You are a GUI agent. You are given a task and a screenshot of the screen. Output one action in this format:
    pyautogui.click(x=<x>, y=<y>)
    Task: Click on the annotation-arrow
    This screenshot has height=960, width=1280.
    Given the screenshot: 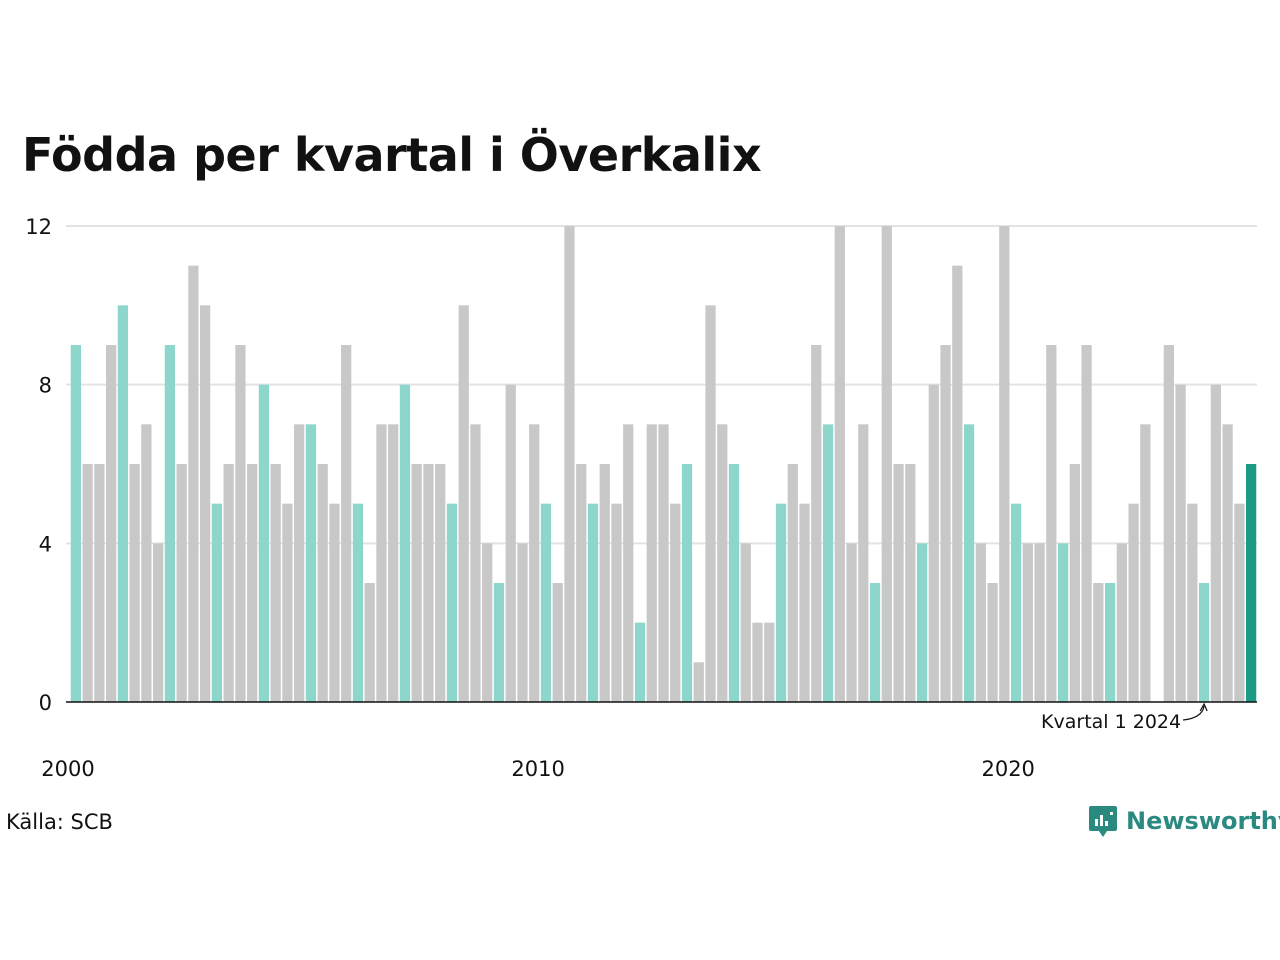 What is the action you would take?
    pyautogui.click(x=1194, y=713)
    